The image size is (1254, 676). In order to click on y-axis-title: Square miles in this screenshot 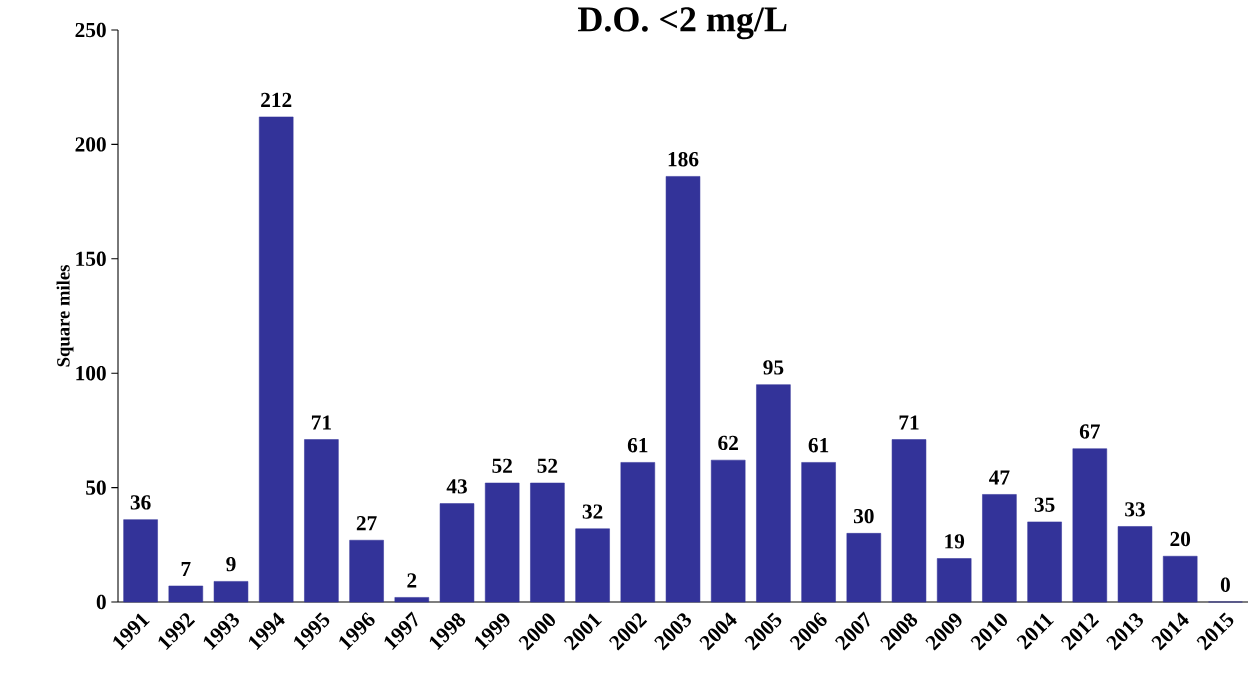, I will do `click(65, 316)`.